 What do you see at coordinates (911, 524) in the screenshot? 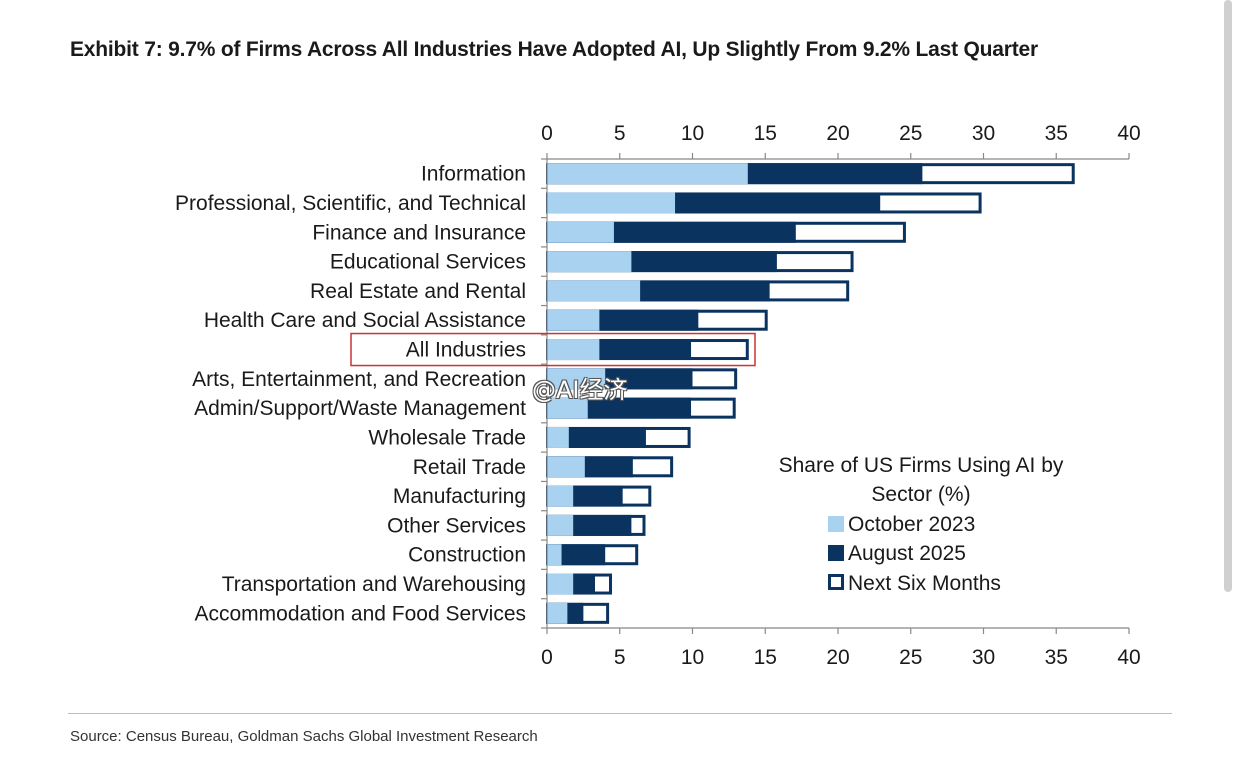
I see `legend-label-october-2023: October 2023` at bounding box center [911, 524].